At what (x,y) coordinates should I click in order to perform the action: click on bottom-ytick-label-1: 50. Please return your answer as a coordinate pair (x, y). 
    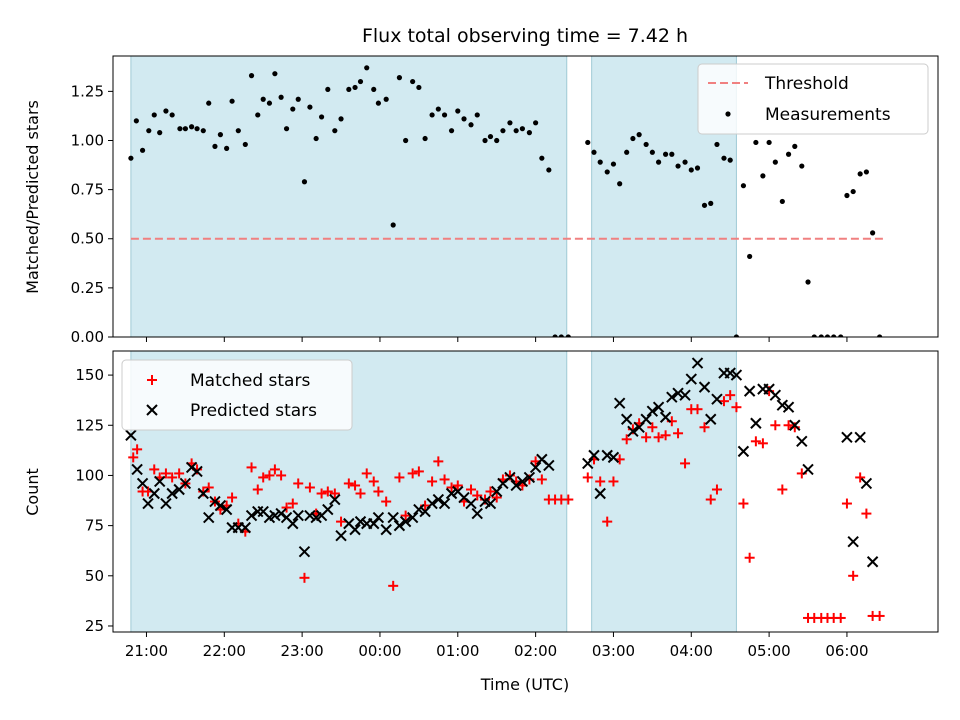
    Looking at the image, I should click on (94, 576).